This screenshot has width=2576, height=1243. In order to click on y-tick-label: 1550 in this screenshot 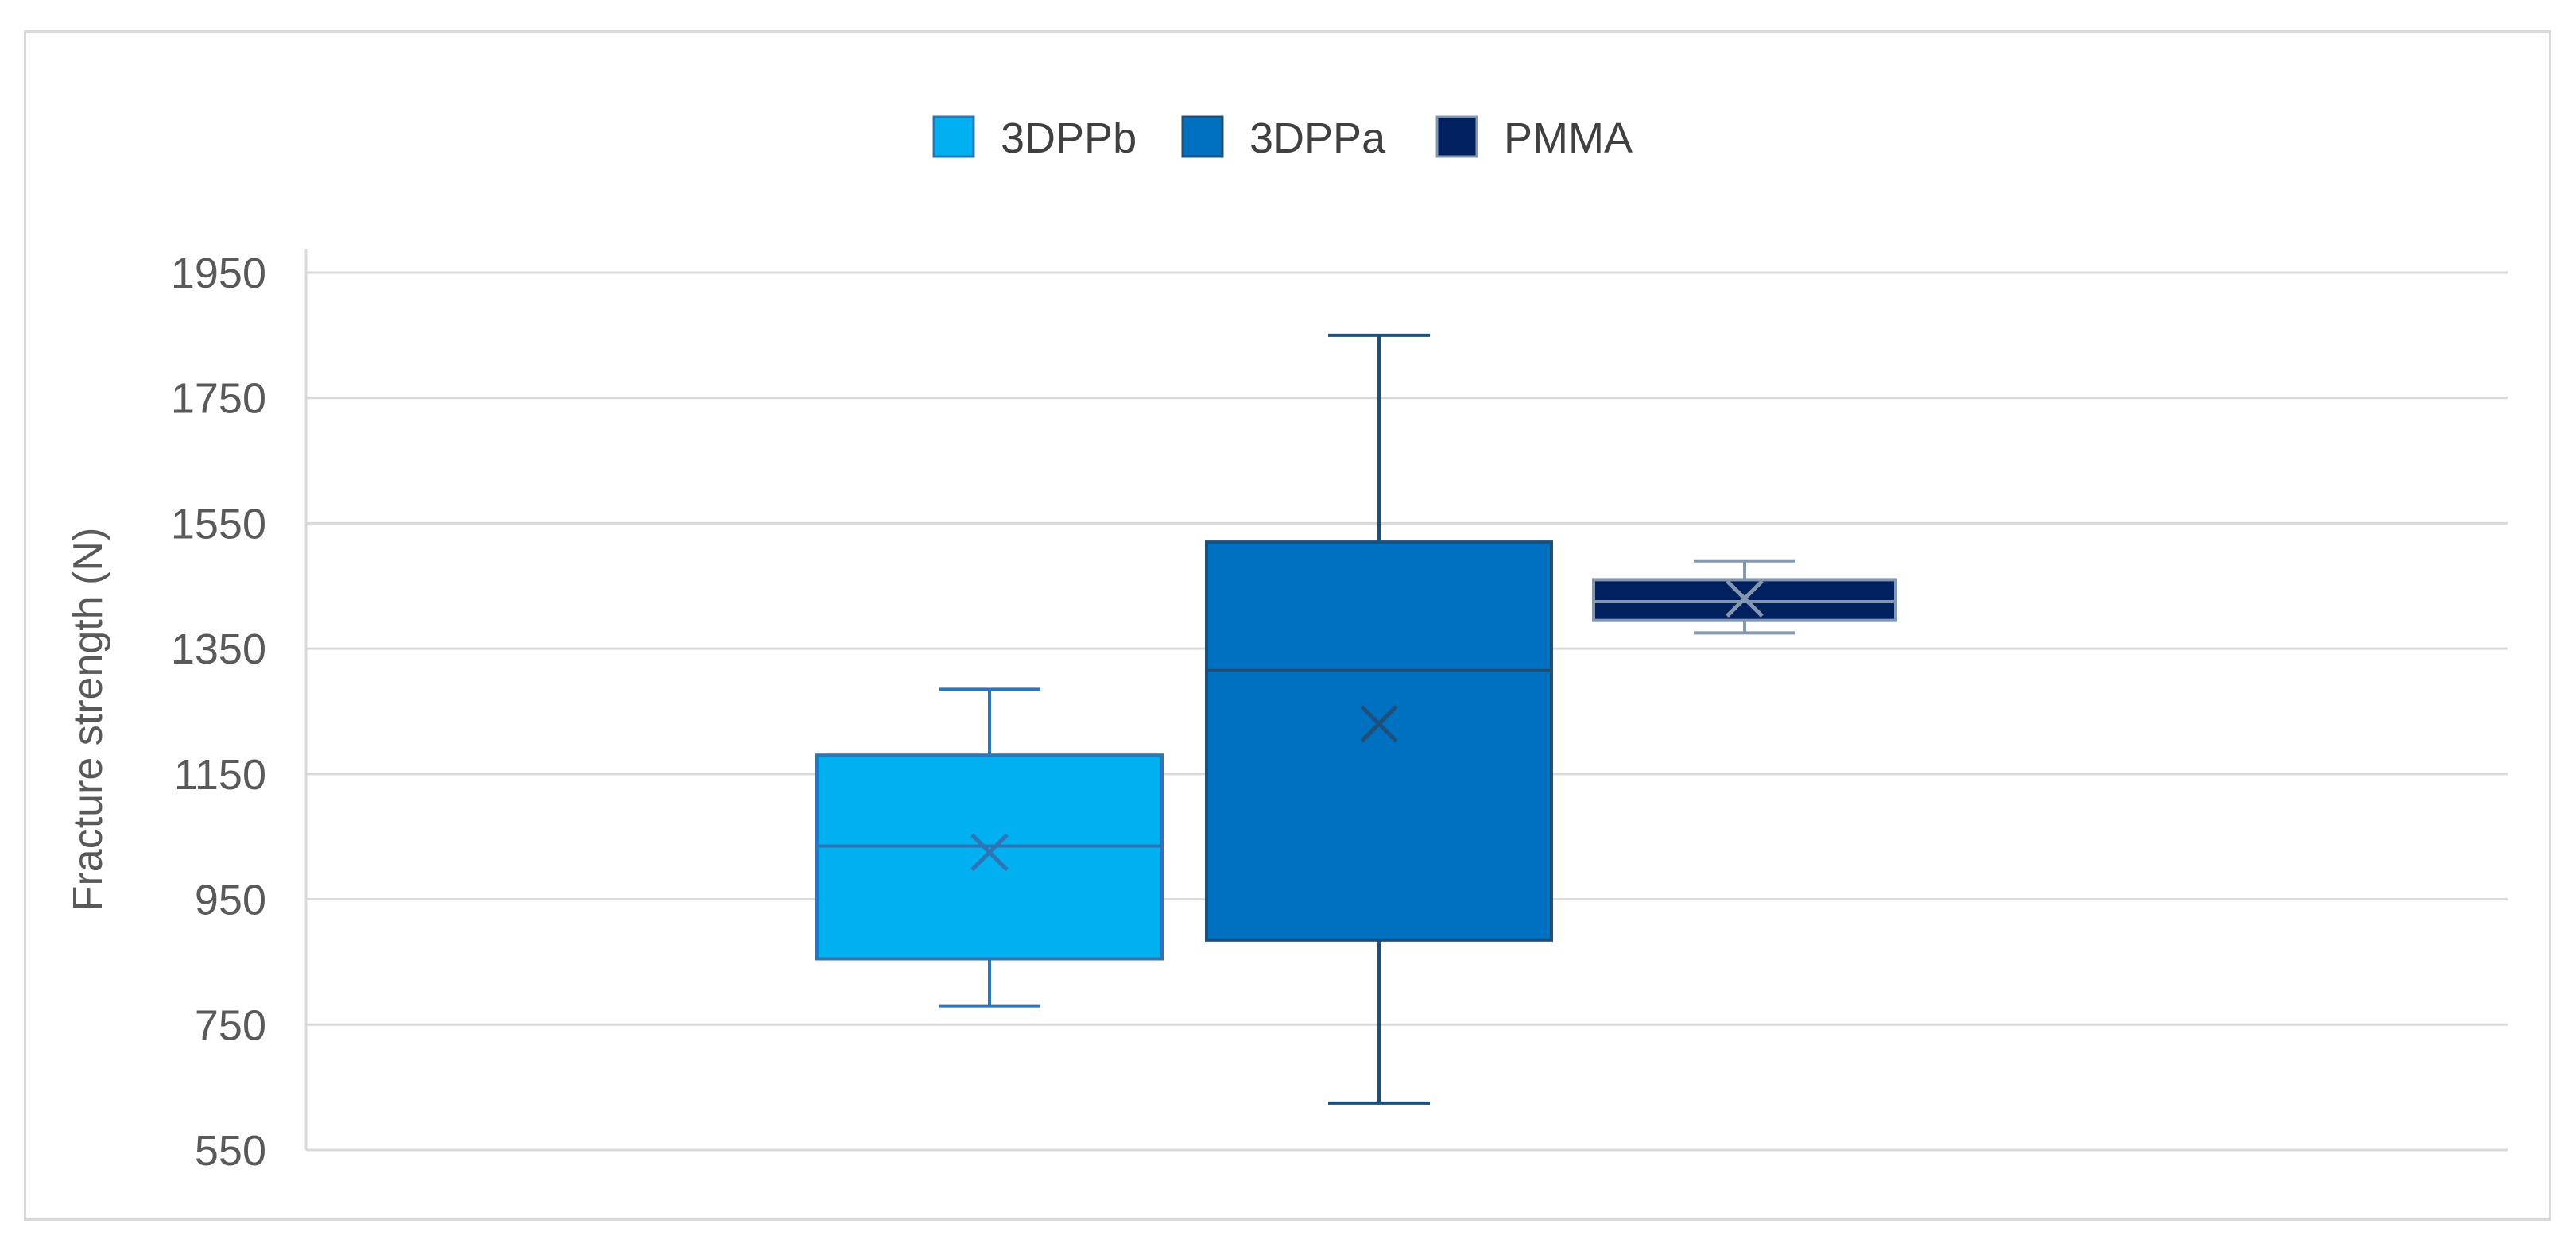, I will do `click(218, 524)`.